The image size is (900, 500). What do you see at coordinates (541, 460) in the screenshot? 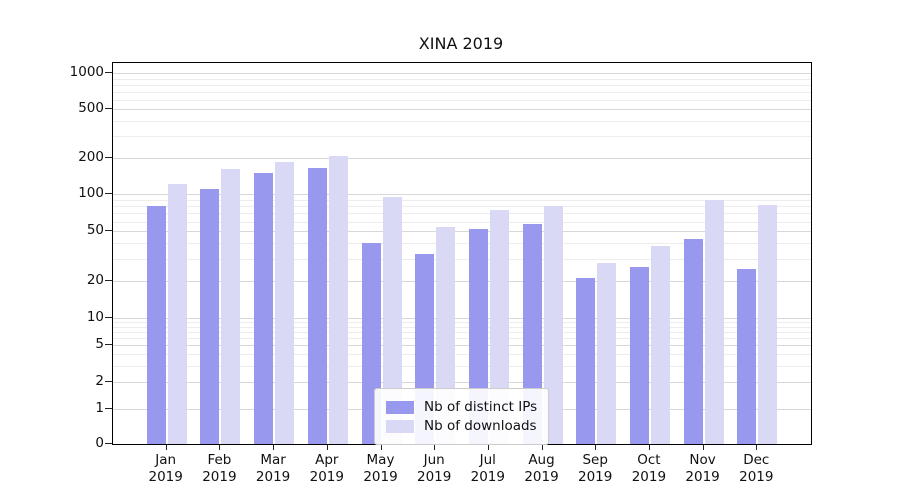
I see `x-tick-month: Aug` at bounding box center [541, 460].